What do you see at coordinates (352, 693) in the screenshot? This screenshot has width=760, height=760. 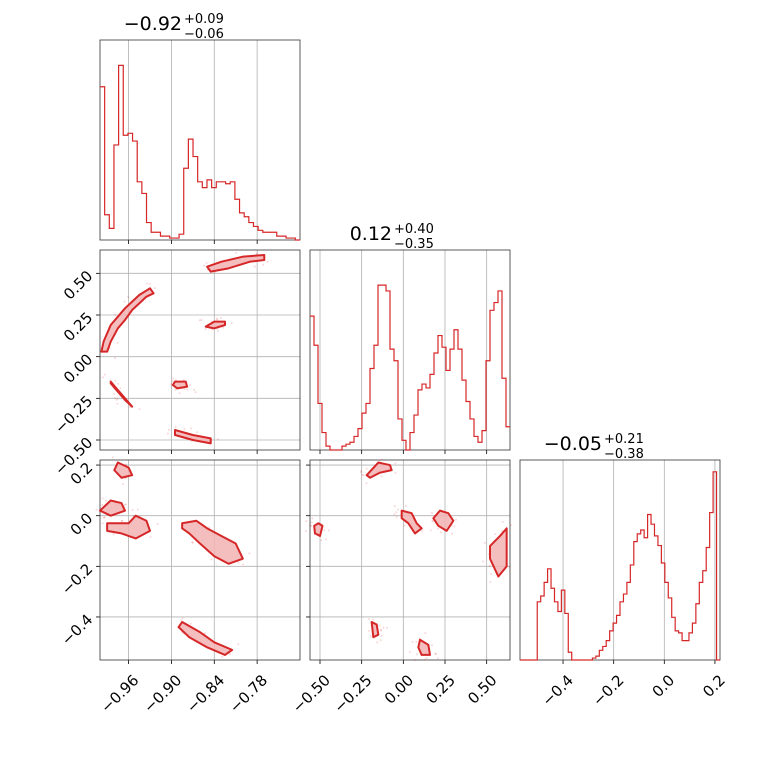 I see `x-tick-label: −0.25` at bounding box center [352, 693].